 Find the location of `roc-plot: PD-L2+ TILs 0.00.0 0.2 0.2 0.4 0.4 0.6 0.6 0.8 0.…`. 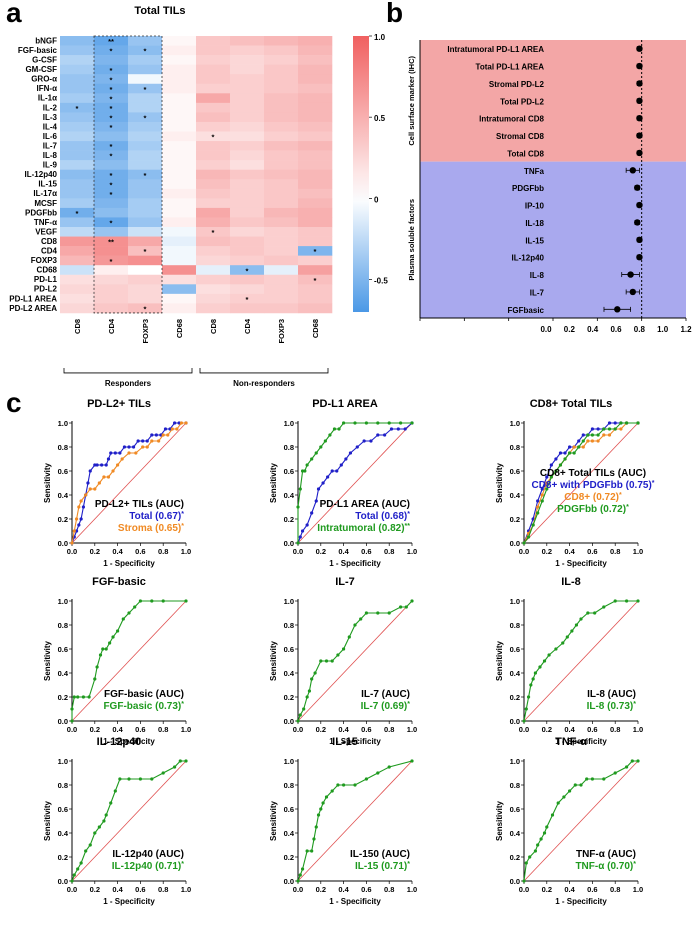

roc-plot: PD-L2+ TILs 0.00.0 0.2 0.2 0.4 0.4 0.6 0.6 0.8 0.… is located at coordinates (117, 483).